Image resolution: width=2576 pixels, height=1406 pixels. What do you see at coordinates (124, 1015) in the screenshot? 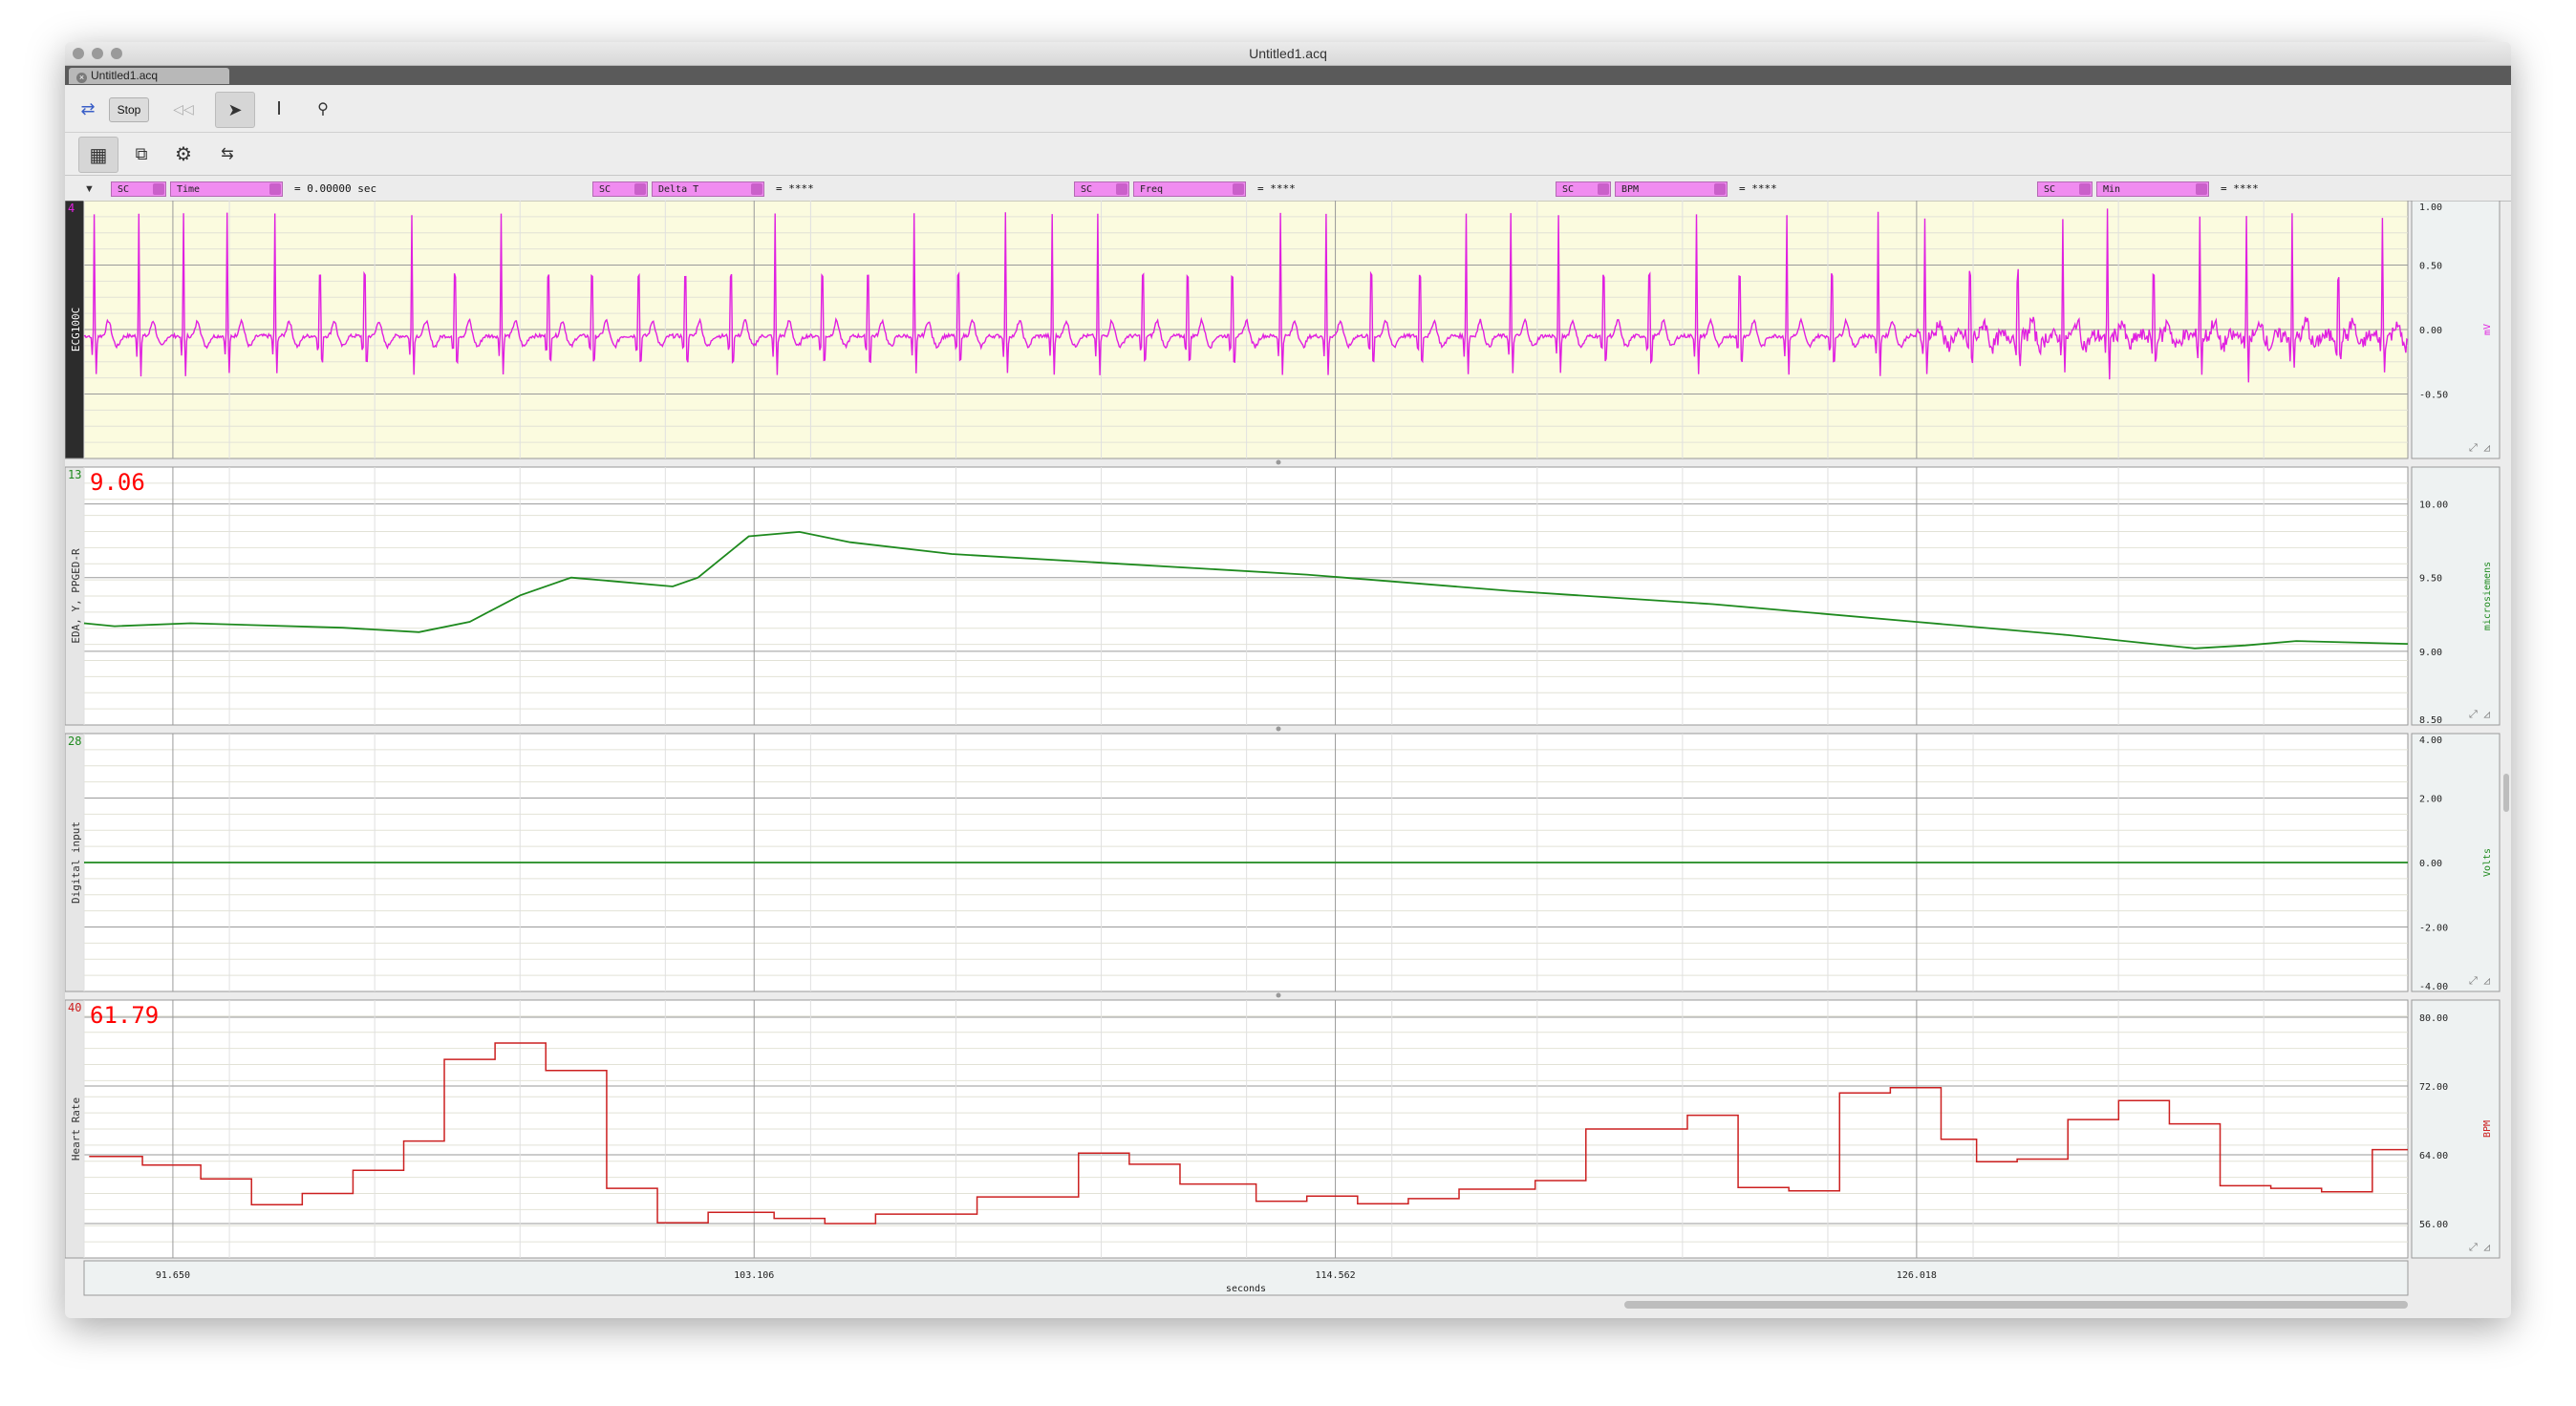
I see `channel-value-readout: 61.79` at bounding box center [124, 1015].